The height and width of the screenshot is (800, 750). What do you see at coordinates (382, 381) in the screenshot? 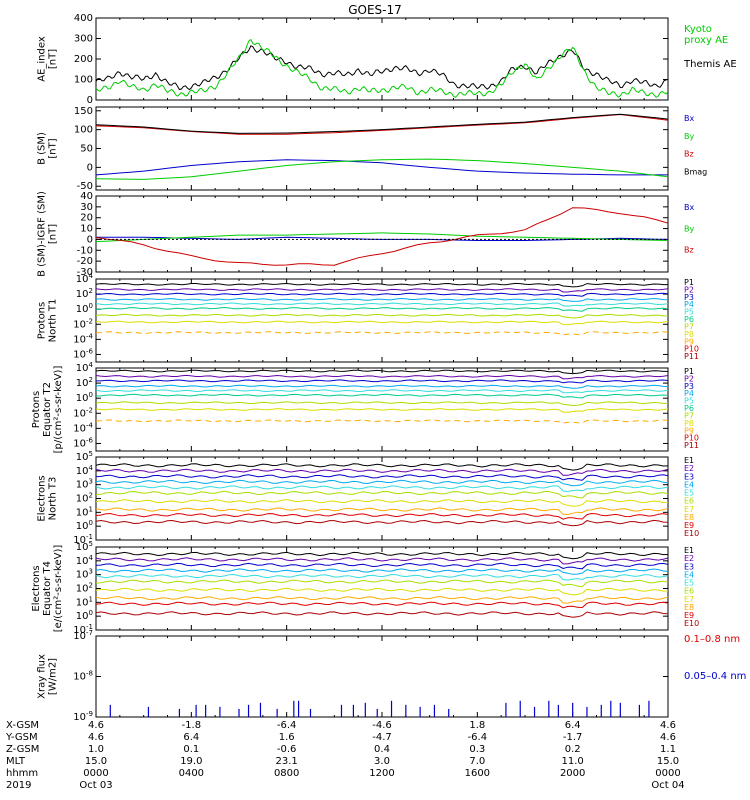
I see `flux-channel-P3` at bounding box center [382, 381].